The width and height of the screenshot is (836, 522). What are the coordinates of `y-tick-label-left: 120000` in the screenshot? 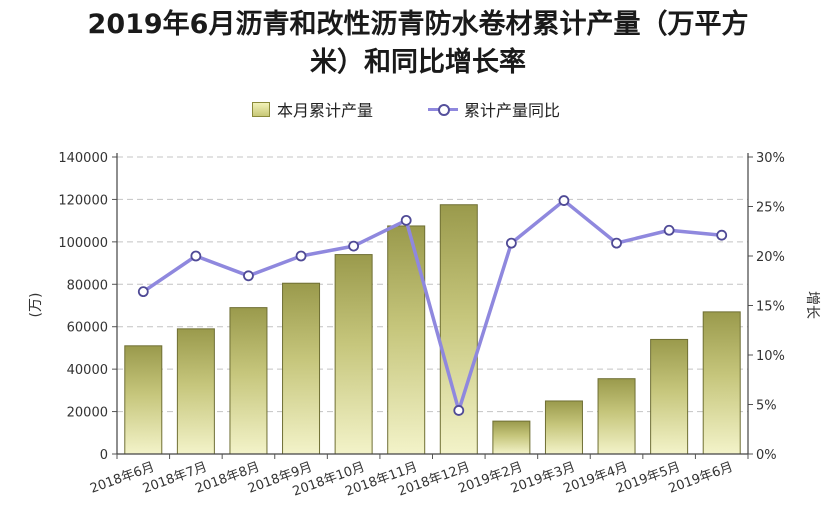 It's located at (83, 200).